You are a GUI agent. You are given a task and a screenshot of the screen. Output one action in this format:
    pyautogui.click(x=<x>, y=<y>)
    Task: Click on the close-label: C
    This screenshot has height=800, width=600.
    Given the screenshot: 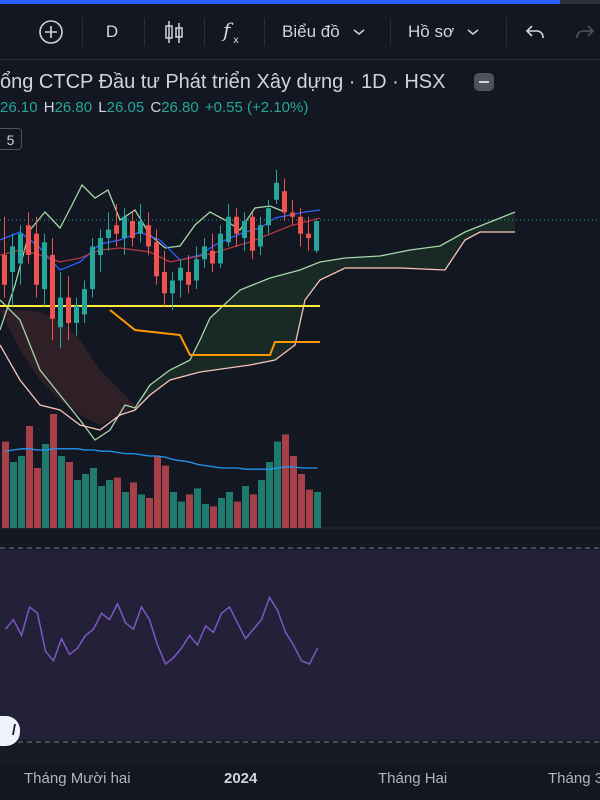 What is the action you would take?
    pyautogui.click(x=156, y=107)
    